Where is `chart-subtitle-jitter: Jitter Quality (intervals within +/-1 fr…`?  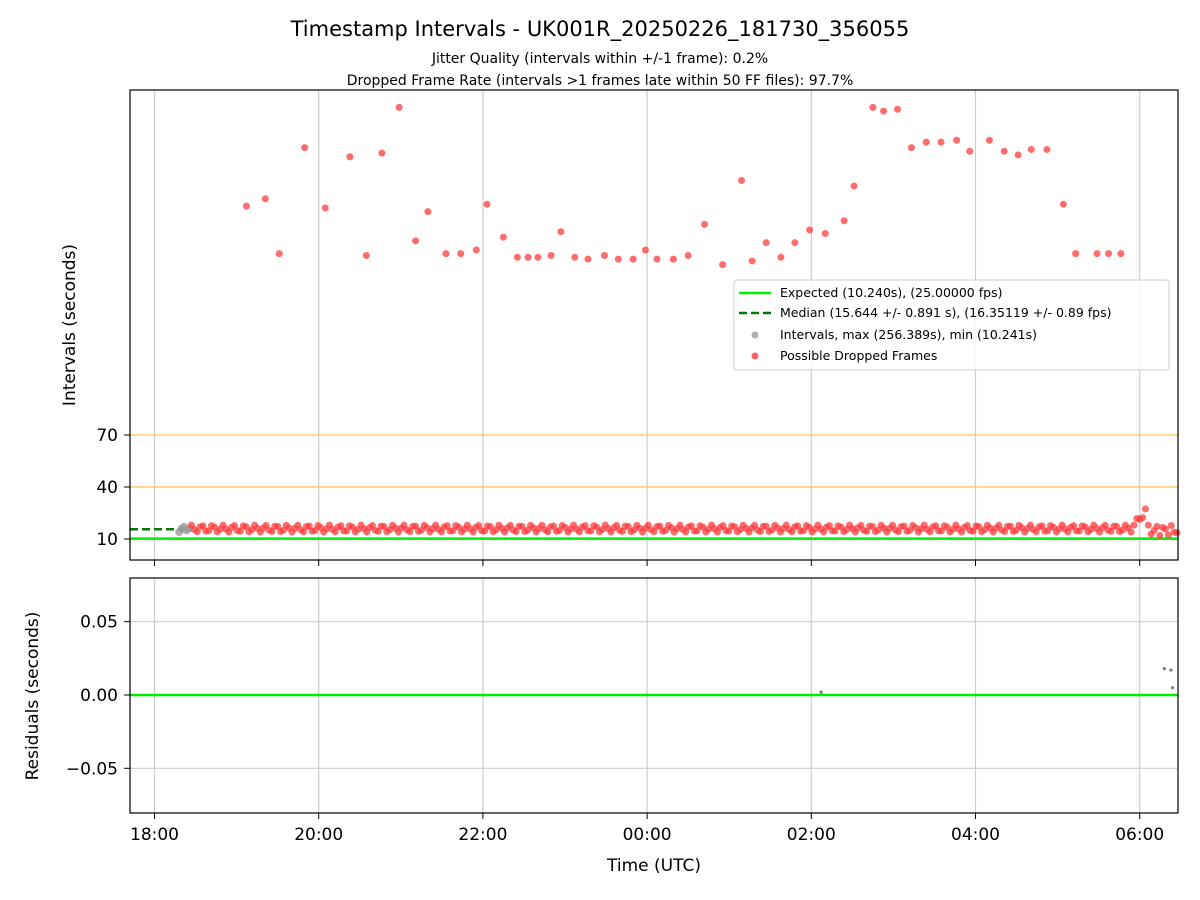 chart-subtitle-jitter: Jitter Quality (intervals within +/-1 fr… is located at coordinates (599, 59).